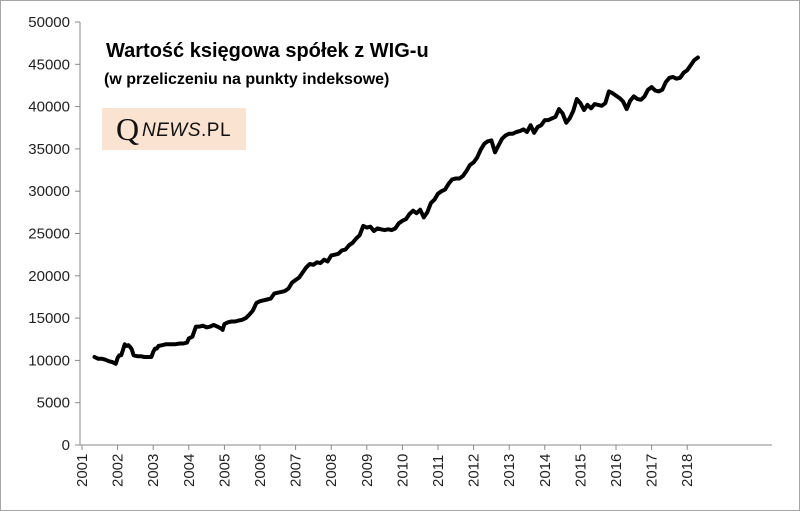 This screenshot has height=511, width=800. What do you see at coordinates (260, 470) in the screenshot?
I see `x-tick-label: 2006` at bounding box center [260, 470].